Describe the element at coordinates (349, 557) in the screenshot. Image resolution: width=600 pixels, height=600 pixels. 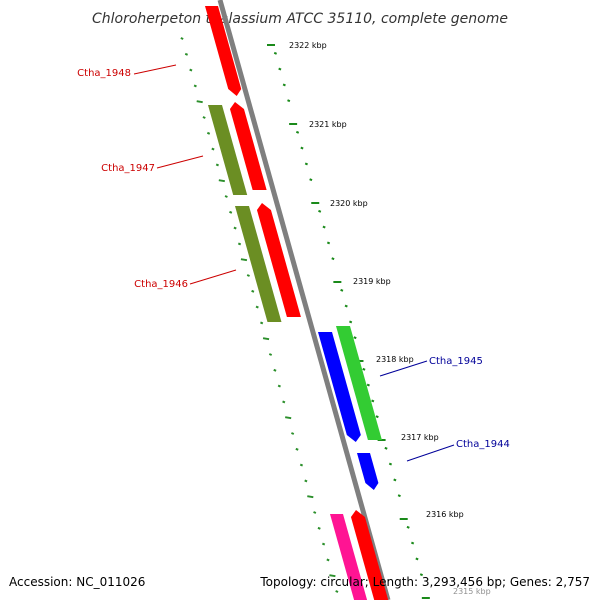
I see `misc-feature` at that location.